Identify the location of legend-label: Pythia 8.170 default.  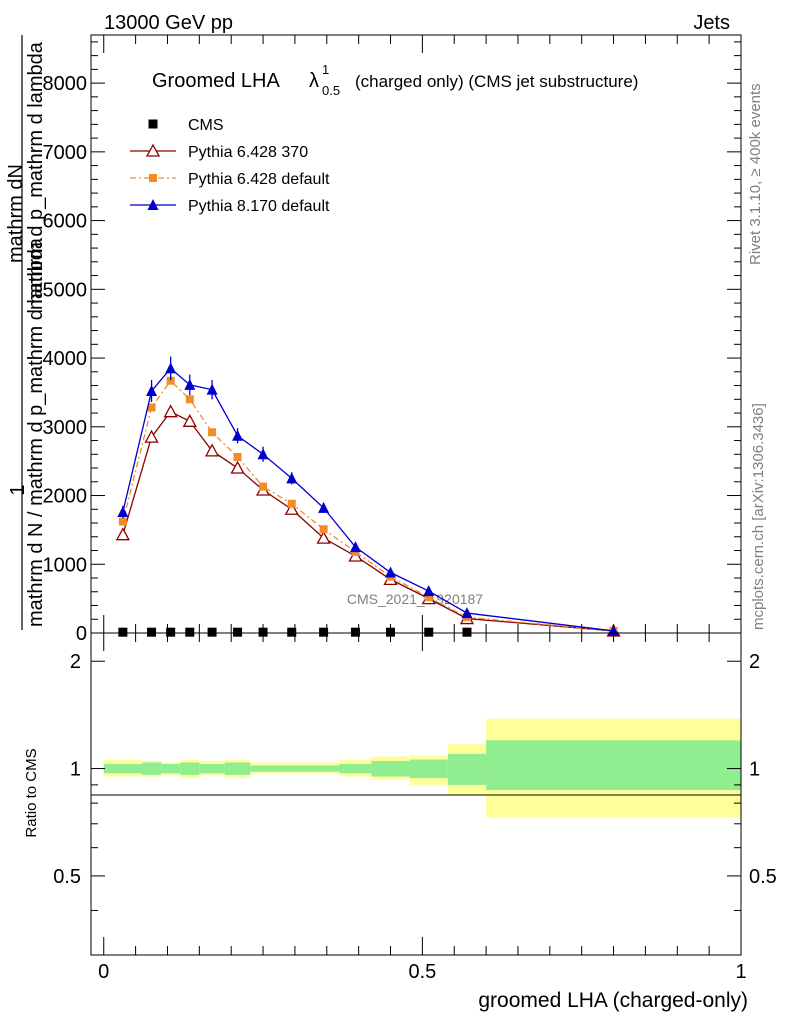
(259, 206).